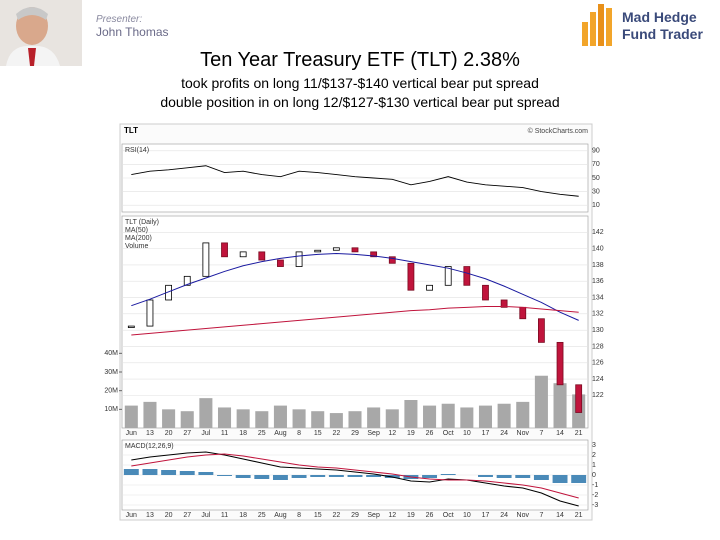 This screenshot has height=540, width=720. What do you see at coordinates (187, 433) in the screenshot?
I see `x-tick-label: 27` at bounding box center [187, 433].